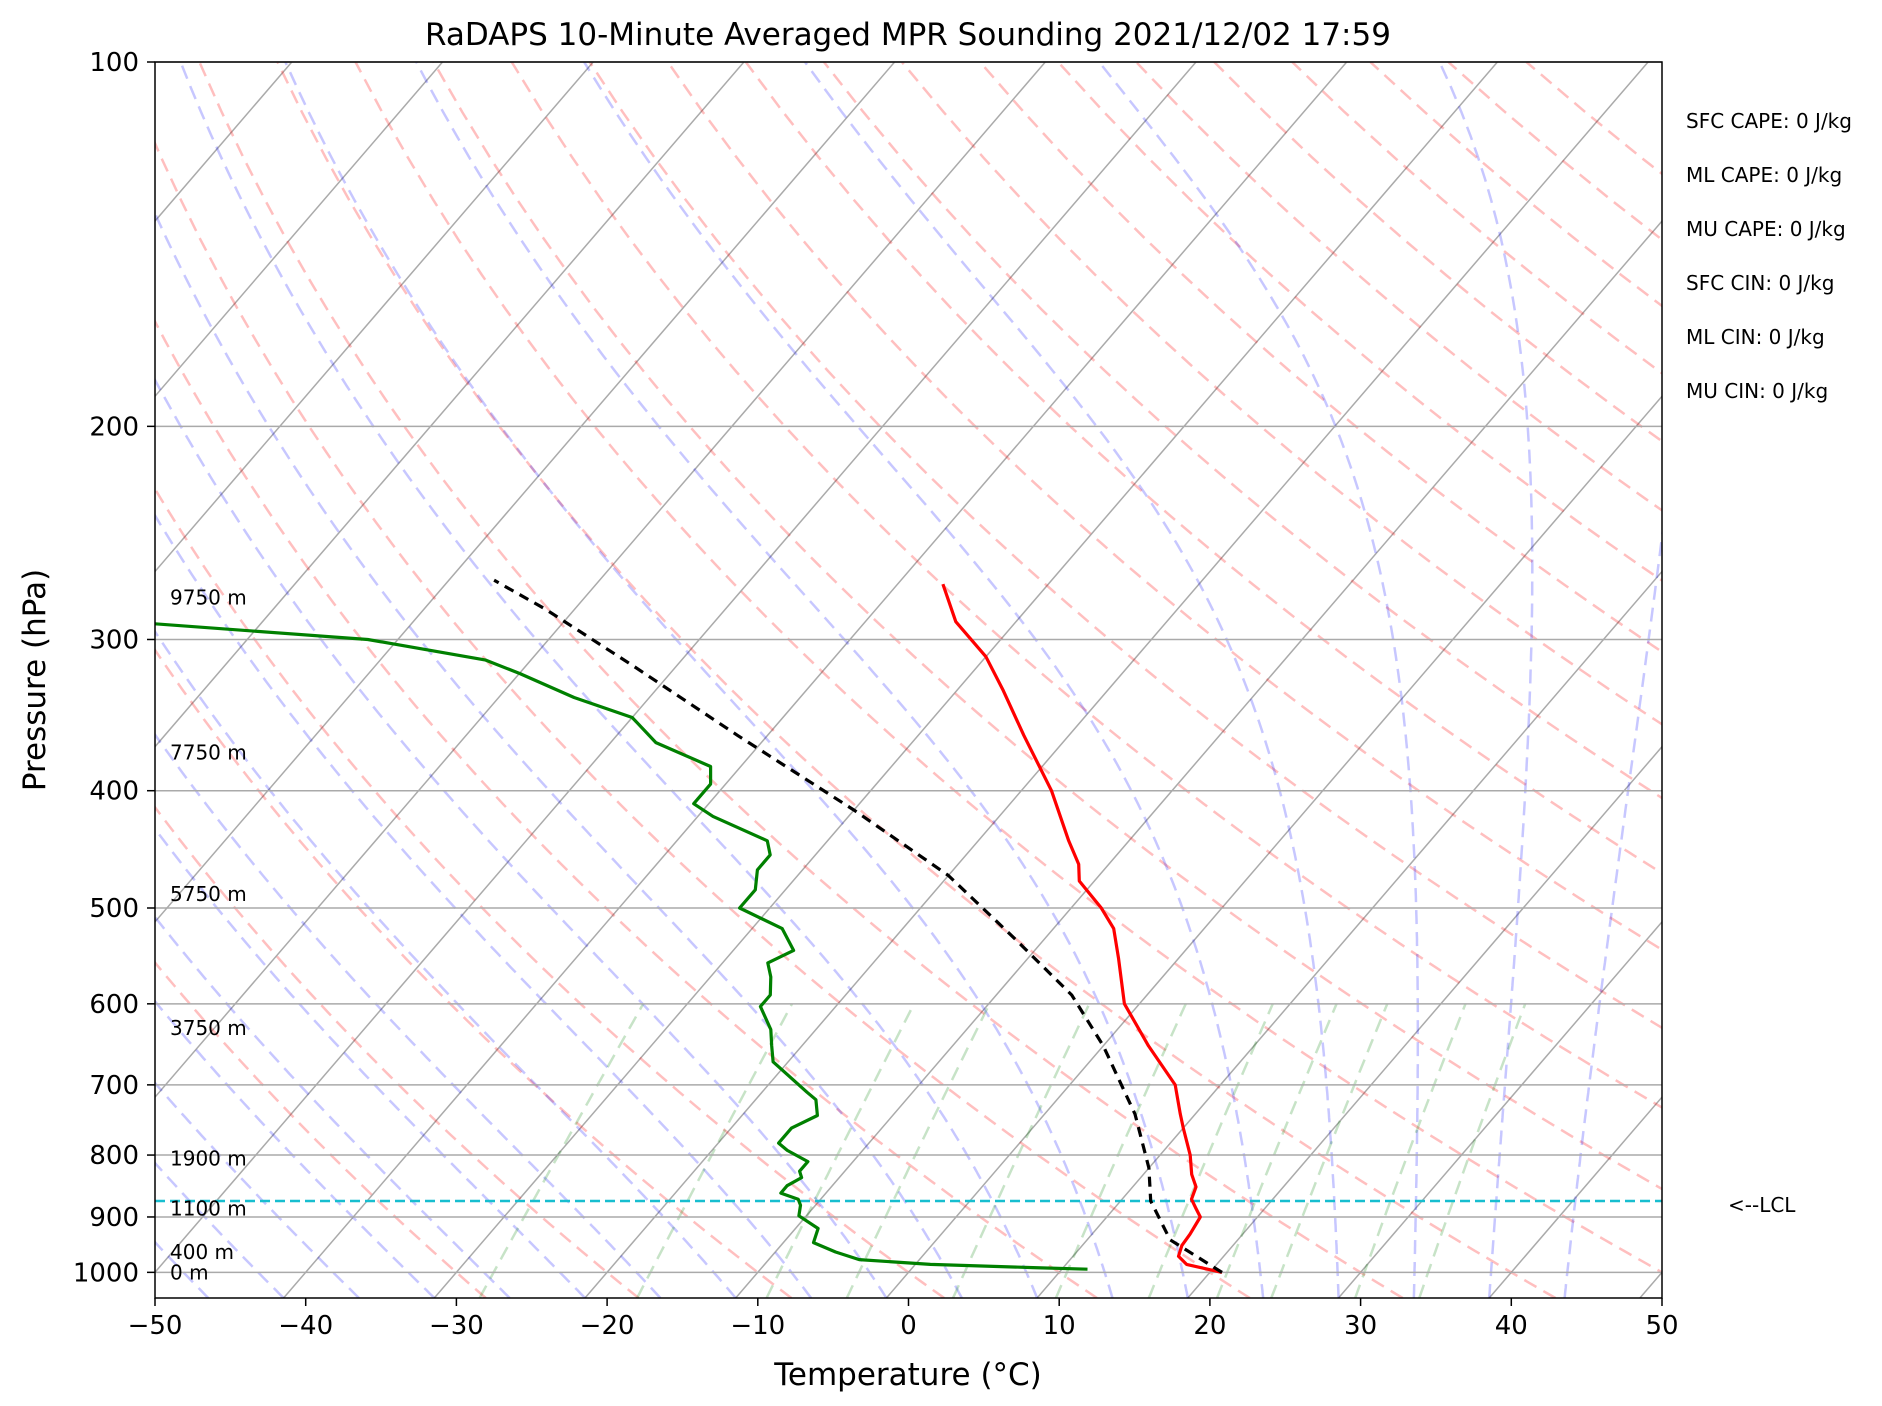 This screenshot has height=1406, width=1882. I want to click on y-tick-label: 300, so click(114, 640).